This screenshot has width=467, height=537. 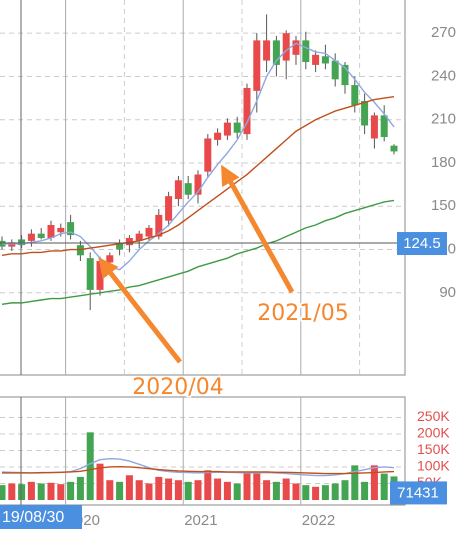 I want to click on annotation-text: 2021/05, so click(x=302, y=313).